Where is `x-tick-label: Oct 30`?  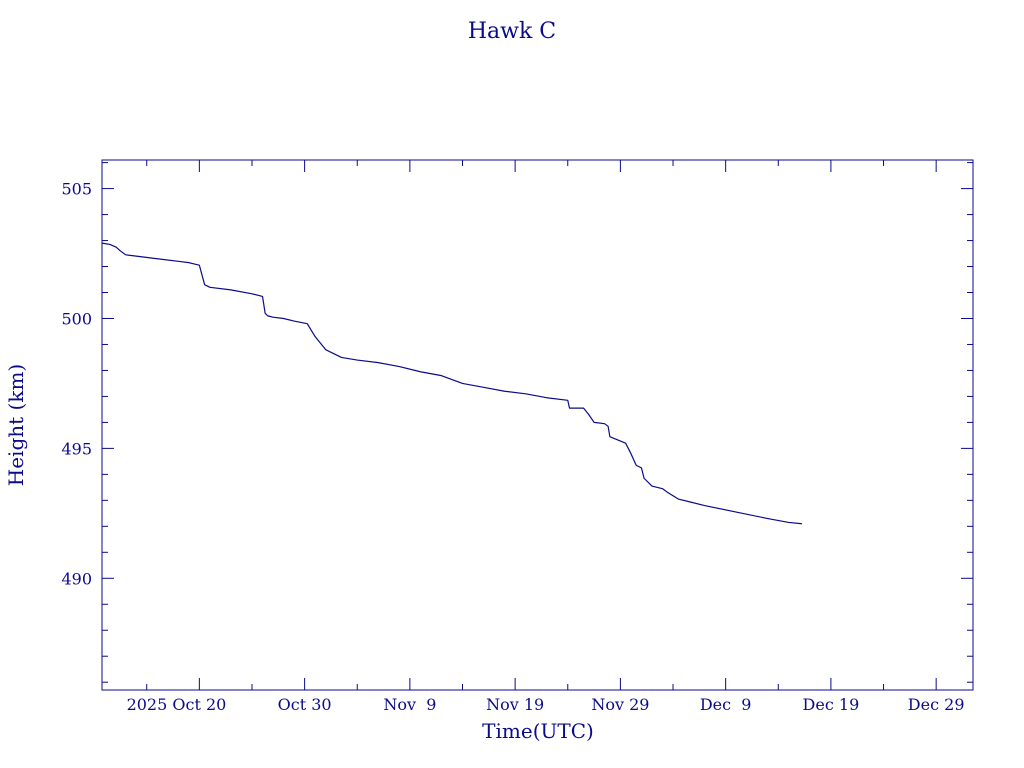 x-tick-label: Oct 30 is located at coordinates (305, 704).